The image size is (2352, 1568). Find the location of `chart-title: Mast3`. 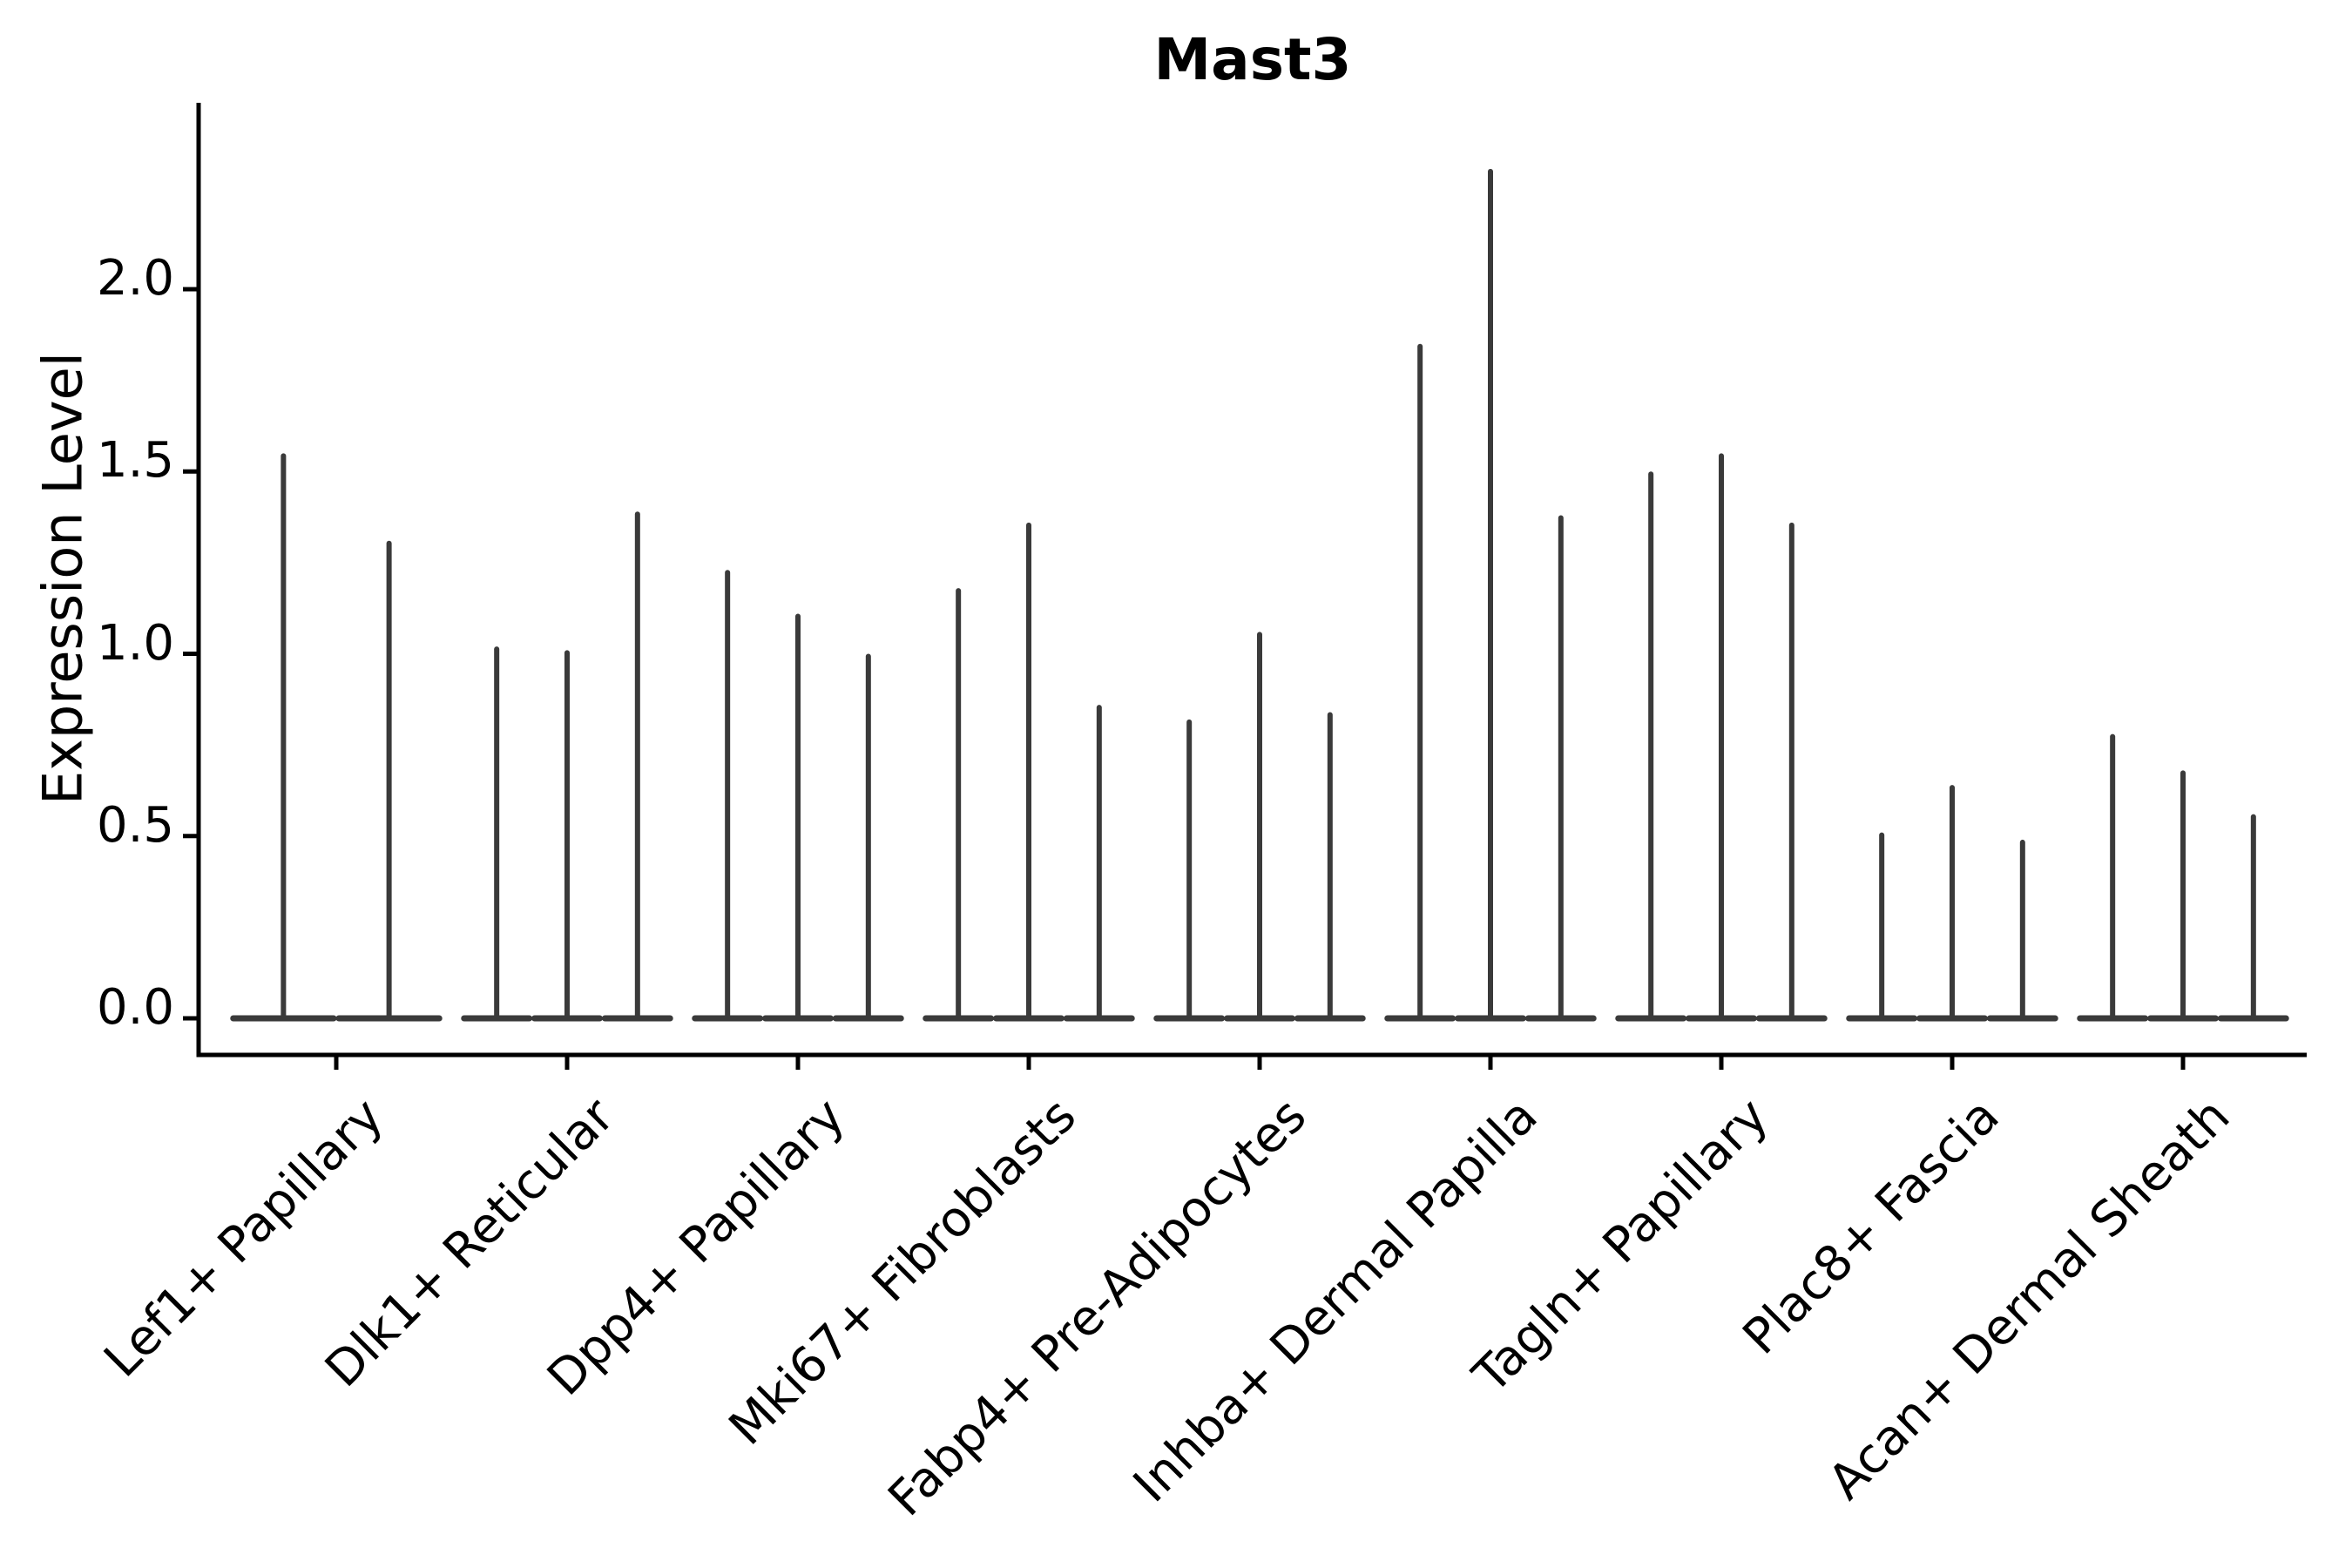

chart-title: Mast3 is located at coordinates (1252, 59).